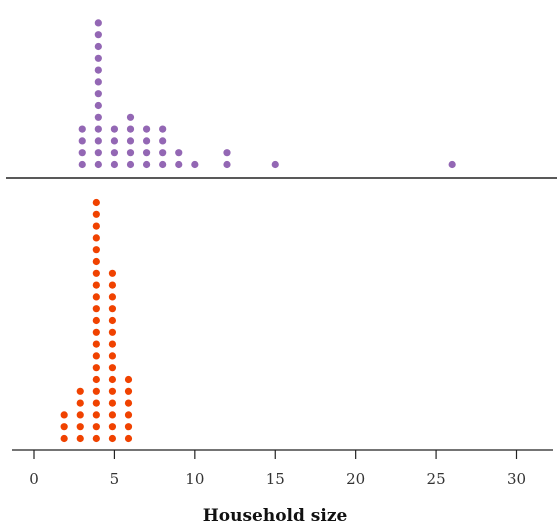 The width and height of the screenshot is (557, 527). I want to click on x-tick-label: 15, so click(275, 479).